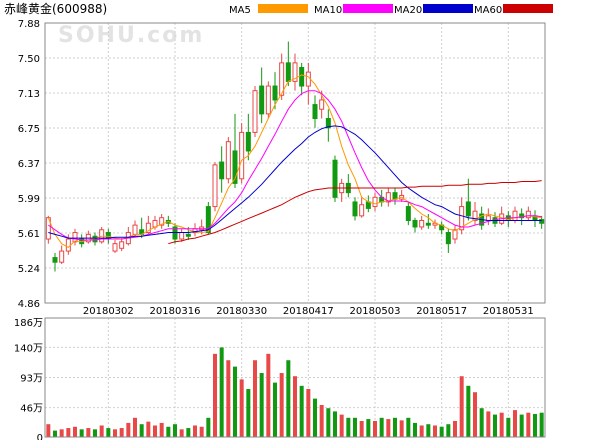  I want to click on price-tick-label: 5.61, so click(29, 234).